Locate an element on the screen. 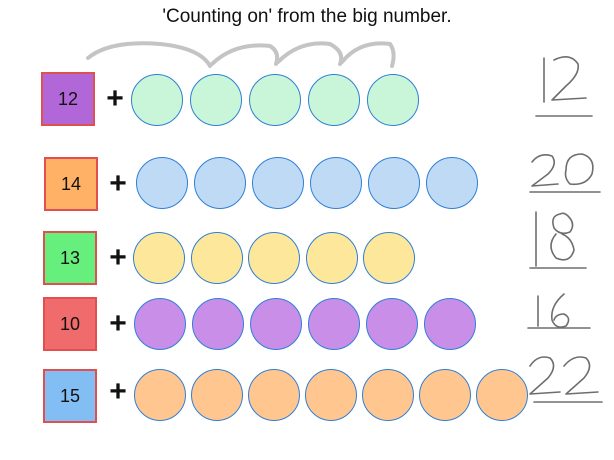 Image resolution: width=614 pixels, height=460 pixels. worksheet-title: 'Counting on' from the big number. is located at coordinates (307, 16).